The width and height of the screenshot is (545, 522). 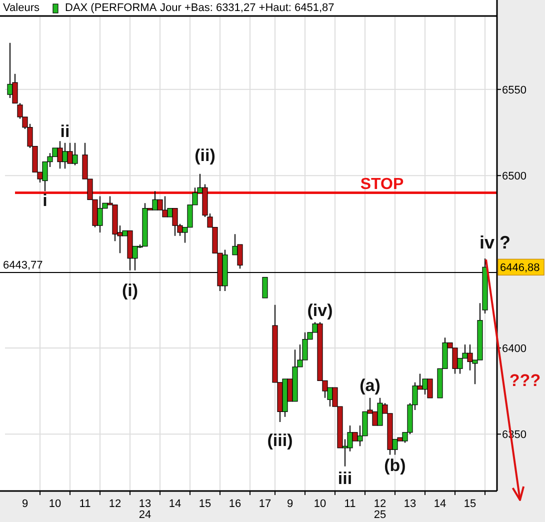 What do you see at coordinates (514, 348) in the screenshot?
I see `y-tick-label: 6400` at bounding box center [514, 348].